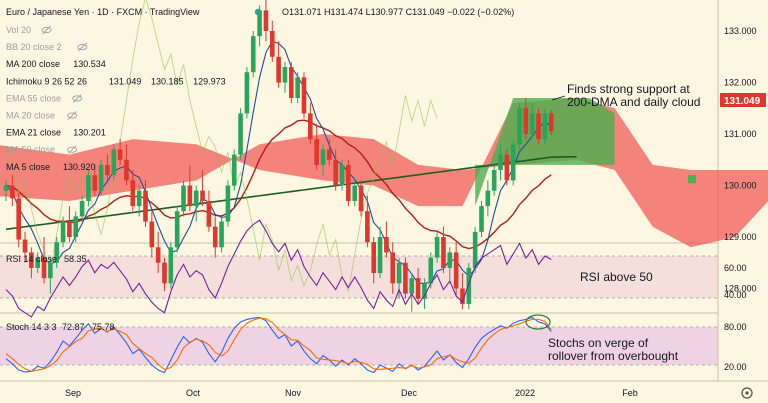 The image size is (768, 403). Describe the element at coordinates (747, 393) in the screenshot. I see `settings-gear-icon` at that location.